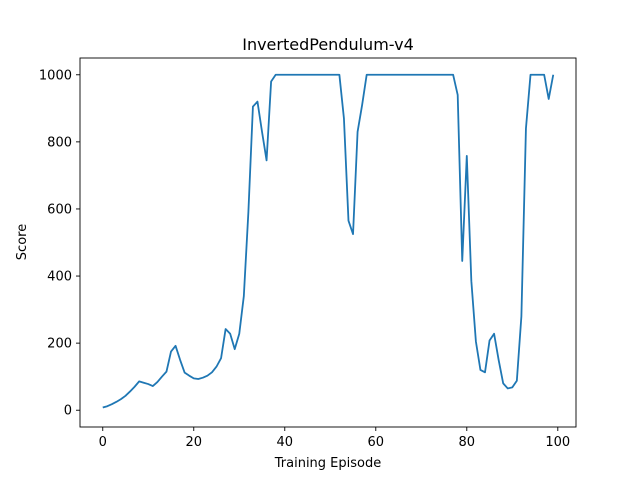  What do you see at coordinates (284, 442) in the screenshot?
I see `x-tick-label-40: 40` at bounding box center [284, 442].